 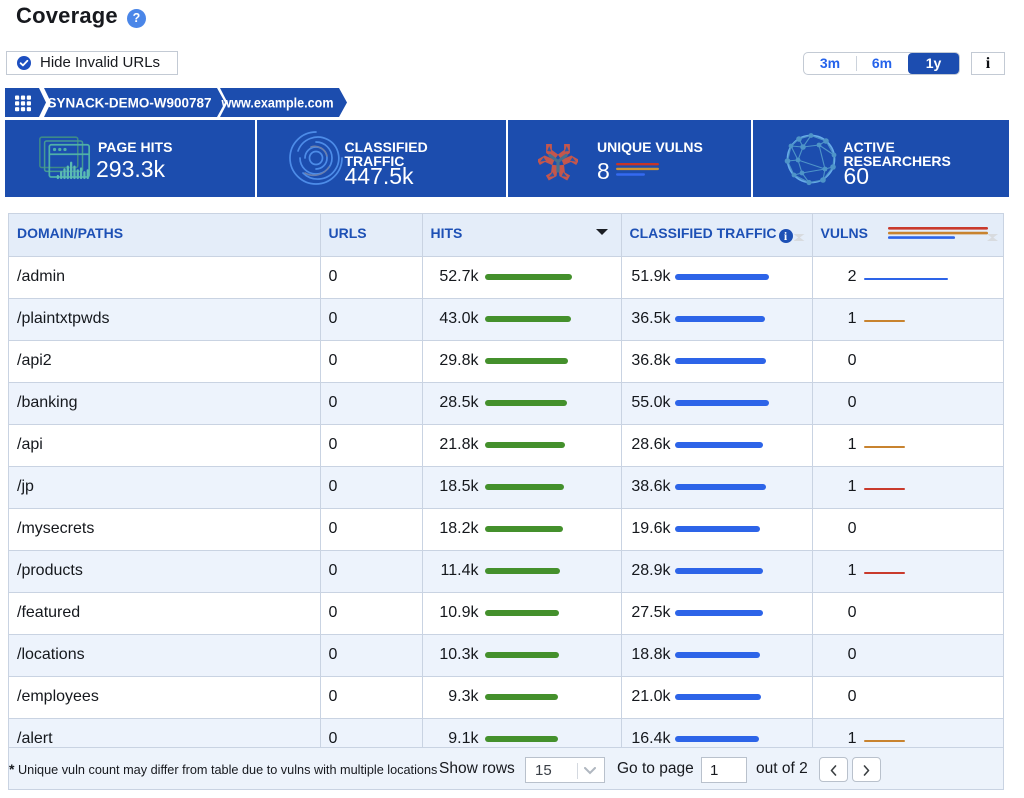 What do you see at coordinates (277, 103) in the screenshot?
I see `svg-text: www.example.com` at bounding box center [277, 103].